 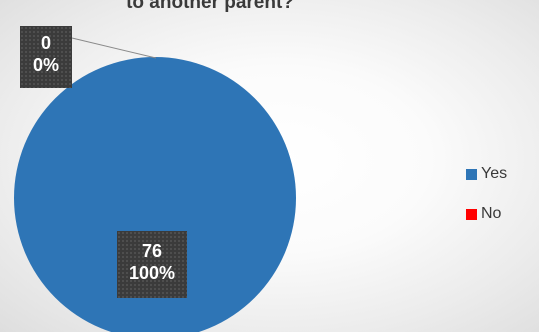 What do you see at coordinates (152, 251) in the screenshot?
I see `data-label-yes-value: 76` at bounding box center [152, 251].